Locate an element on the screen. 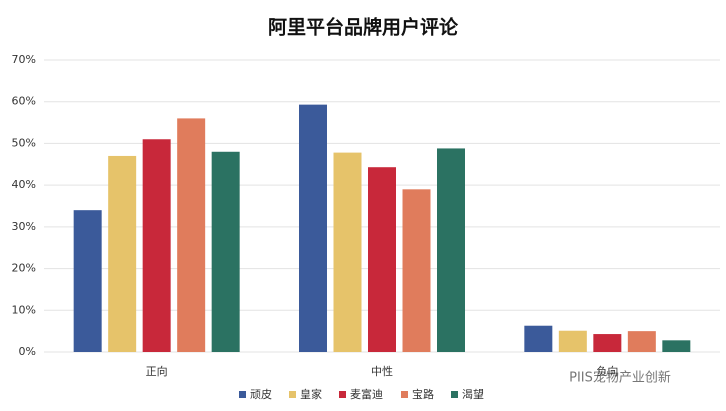 This screenshot has height=411, width=726. y-tick-label: 60% is located at coordinates (24, 101).